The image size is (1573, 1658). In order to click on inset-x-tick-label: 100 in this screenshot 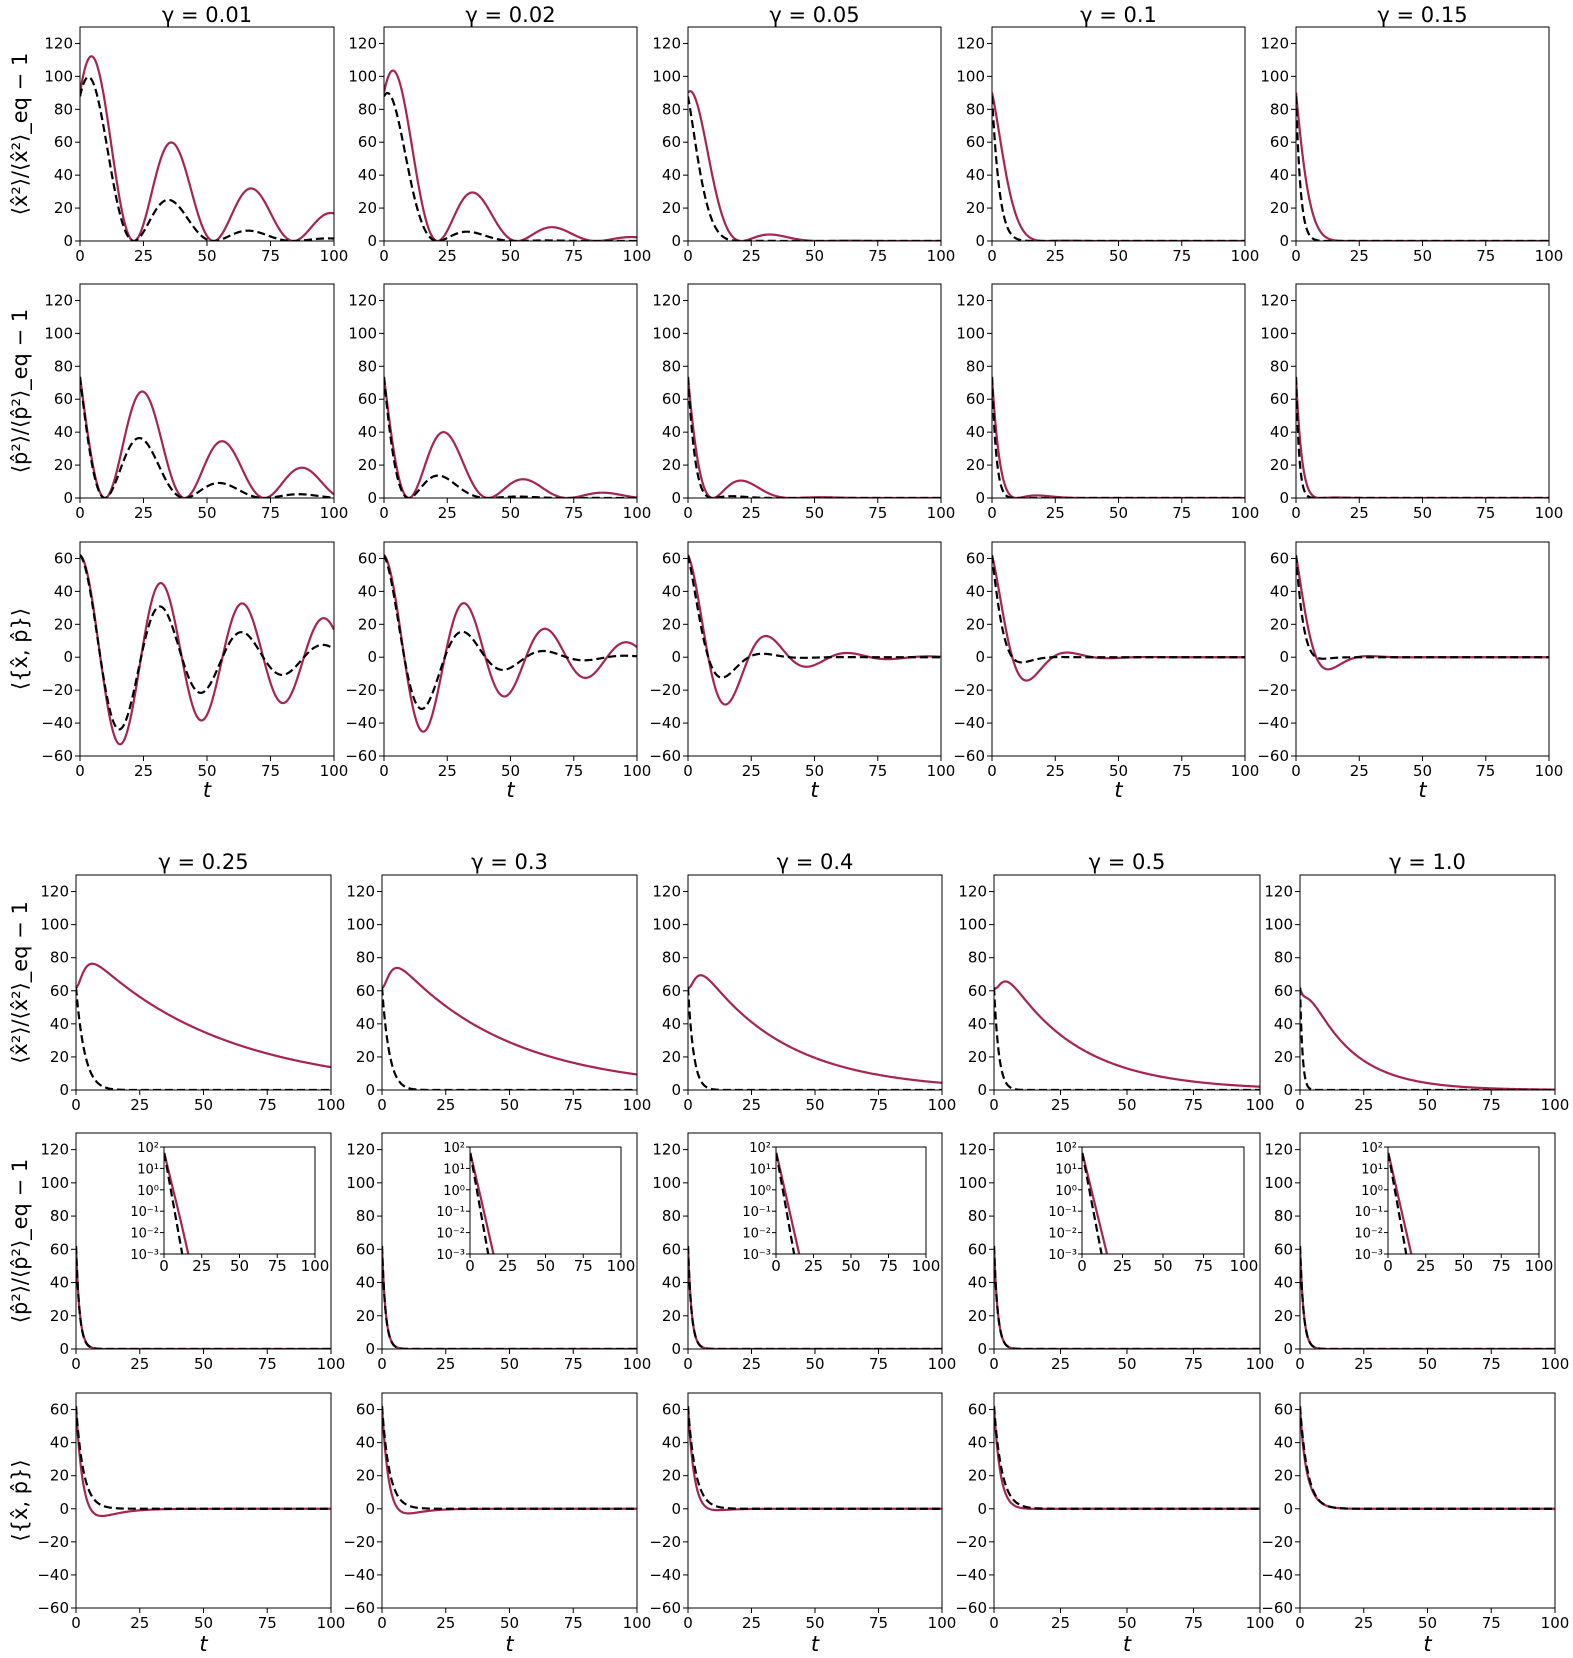, I will do `click(315, 1266)`.